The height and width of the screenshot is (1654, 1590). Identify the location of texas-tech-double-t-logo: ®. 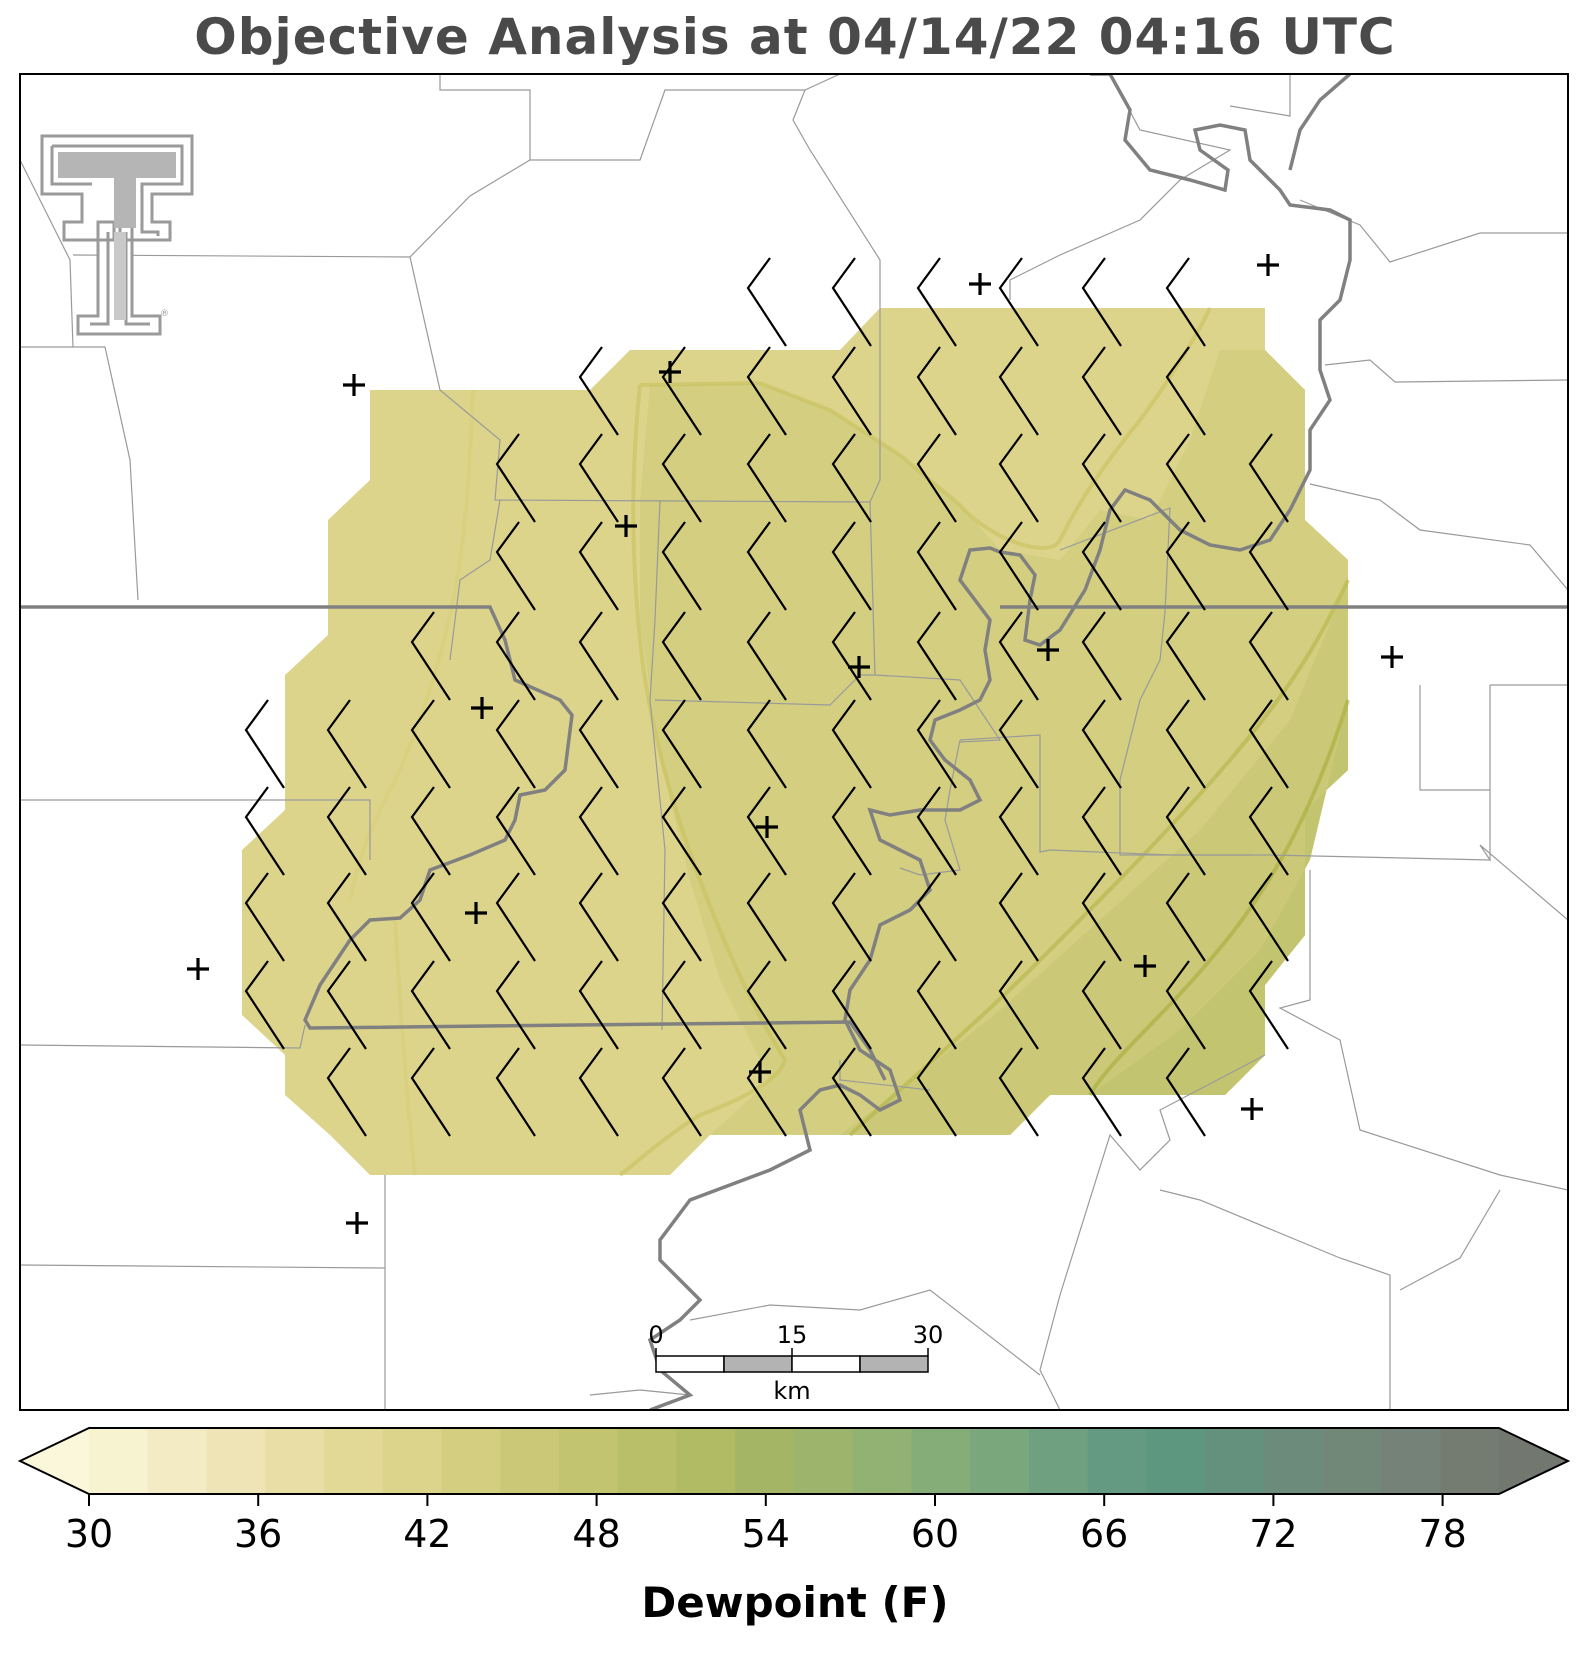
(117, 235).